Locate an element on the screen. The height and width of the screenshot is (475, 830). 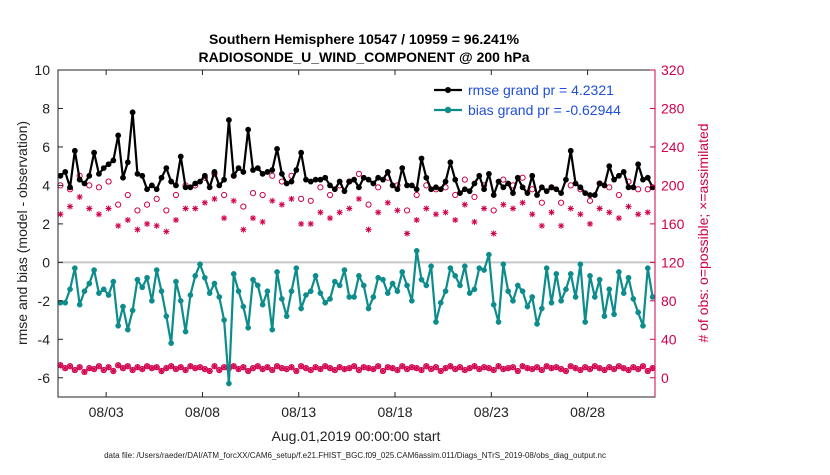
x-axis-label: Aug.01,2019 00:00:00 start is located at coordinates (356, 436).